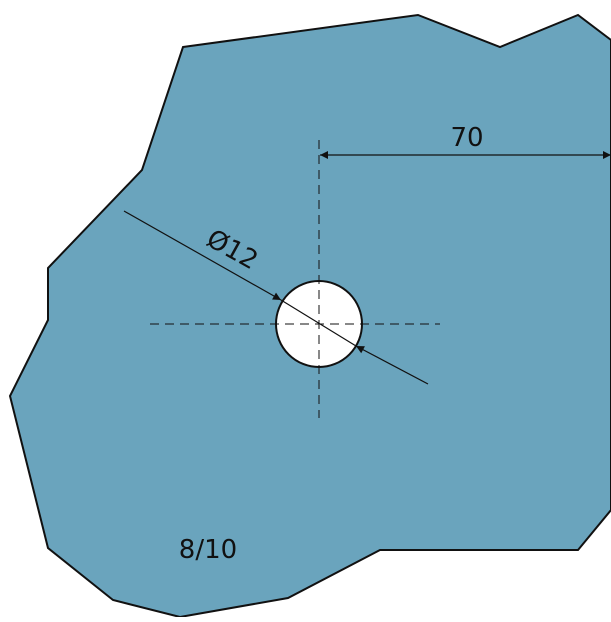  I want to click on diameter-leader-upper, so click(202, 255).